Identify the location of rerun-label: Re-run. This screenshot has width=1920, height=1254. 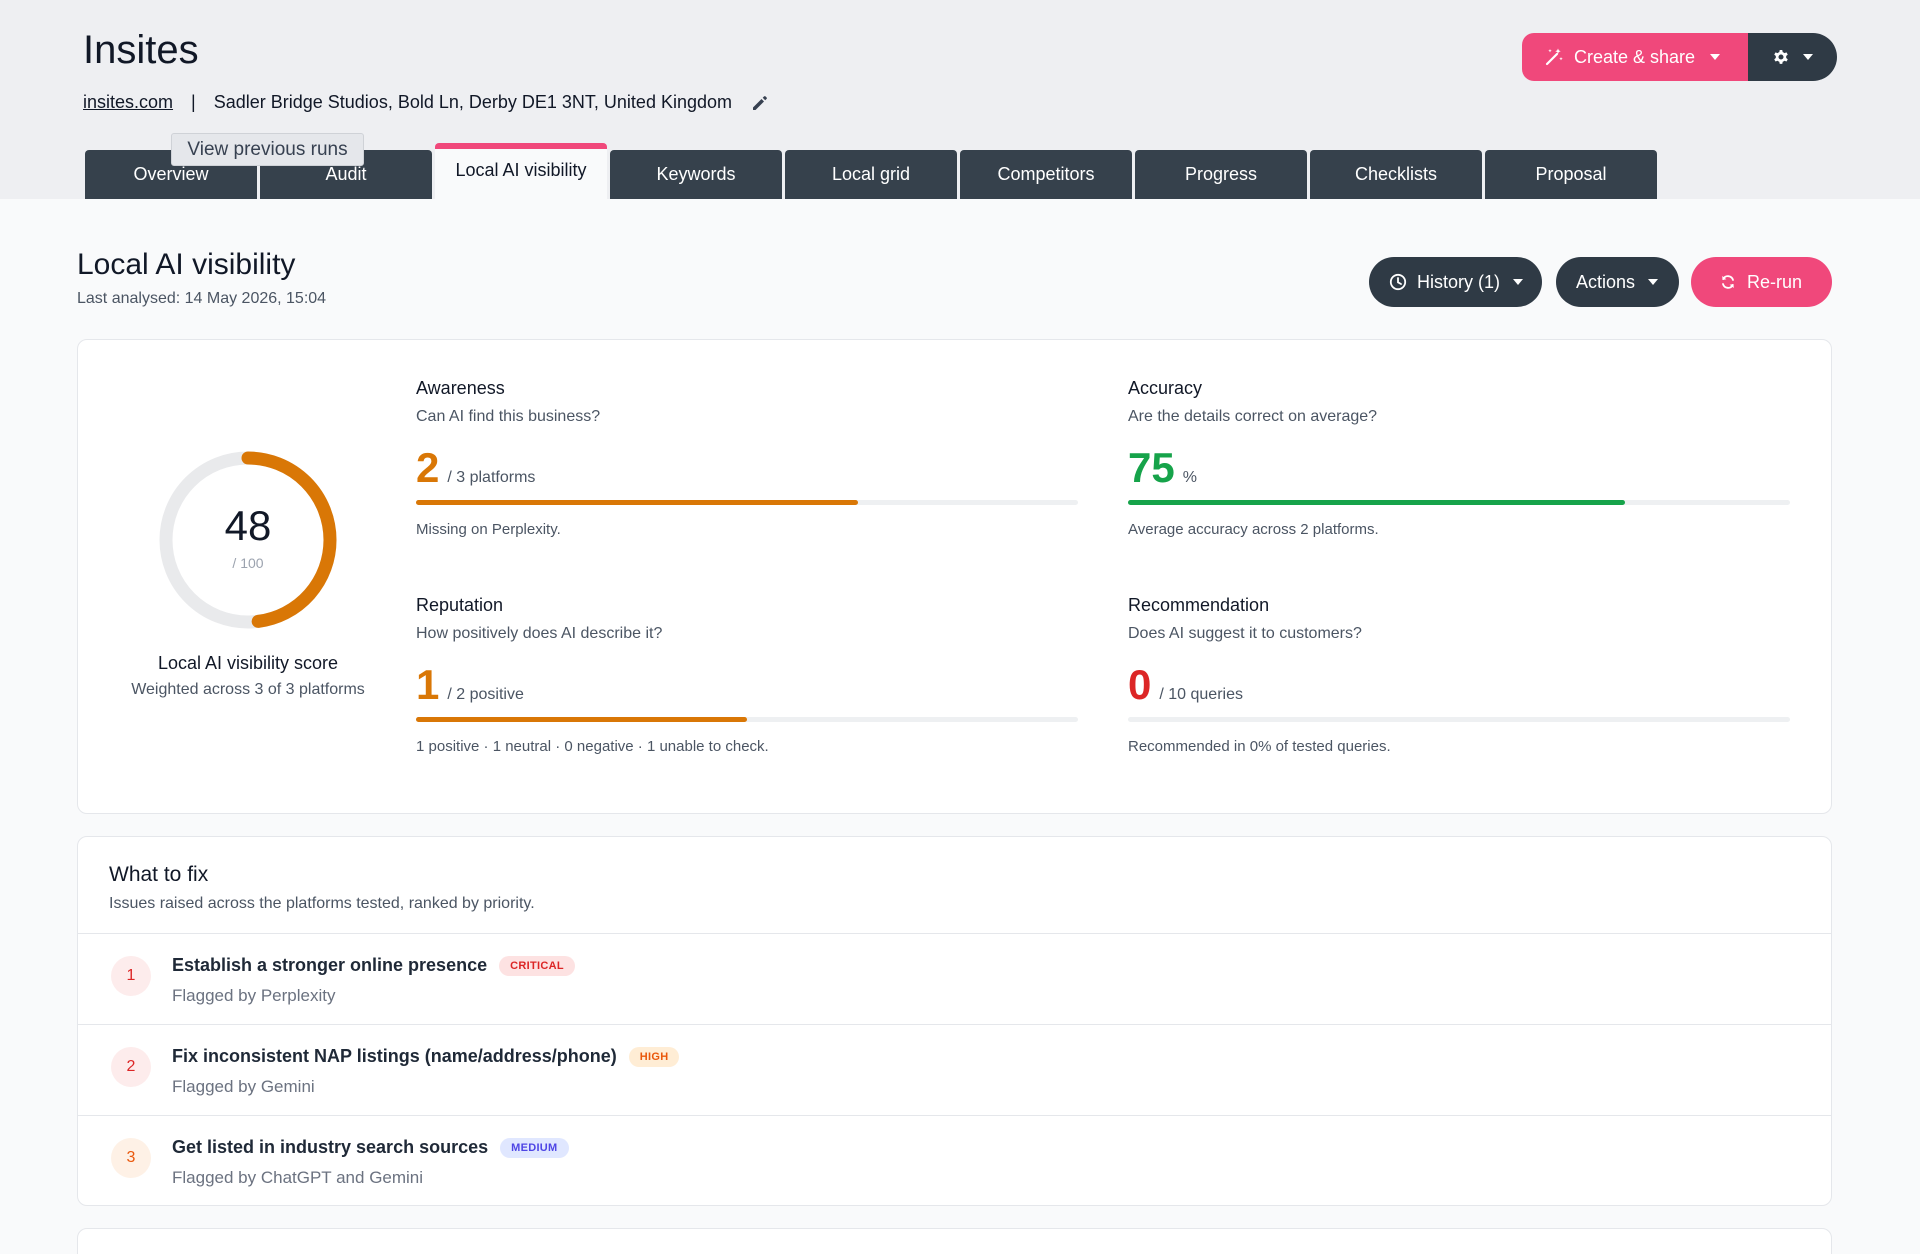
(1775, 281).